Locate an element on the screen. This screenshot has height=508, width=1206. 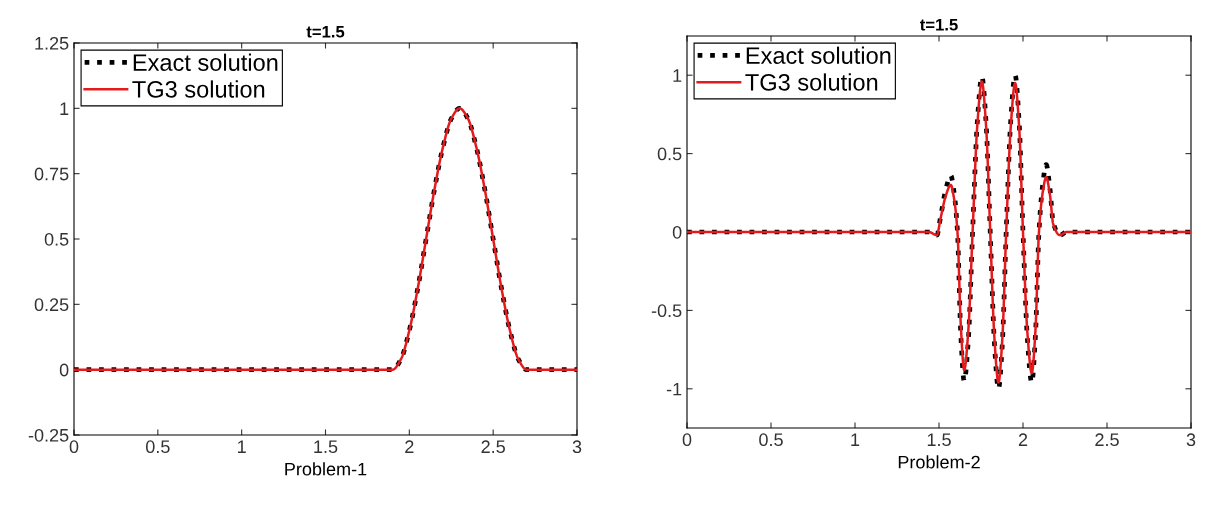
y-tick-label: -0.5 is located at coordinates (666, 311).